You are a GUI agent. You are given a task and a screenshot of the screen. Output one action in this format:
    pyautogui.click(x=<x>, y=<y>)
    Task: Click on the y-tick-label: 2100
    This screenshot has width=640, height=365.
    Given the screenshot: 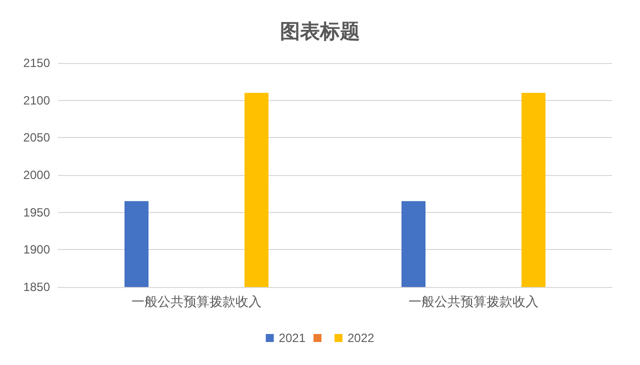 What is the action you would take?
    pyautogui.click(x=36, y=100)
    